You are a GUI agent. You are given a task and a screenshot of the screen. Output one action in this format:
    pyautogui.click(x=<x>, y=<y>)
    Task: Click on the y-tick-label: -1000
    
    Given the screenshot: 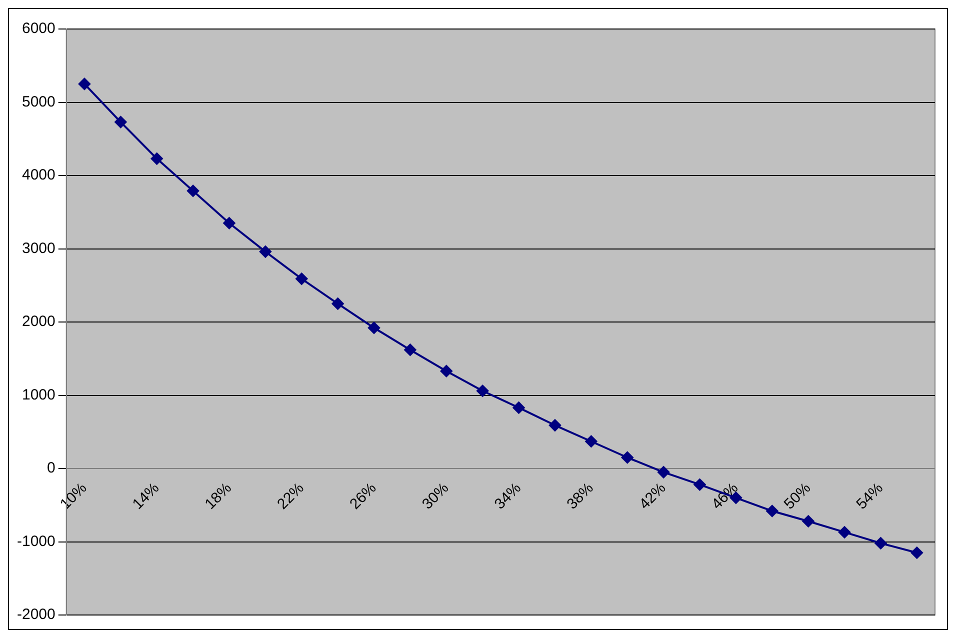 What is the action you would take?
    pyautogui.click(x=36, y=541)
    